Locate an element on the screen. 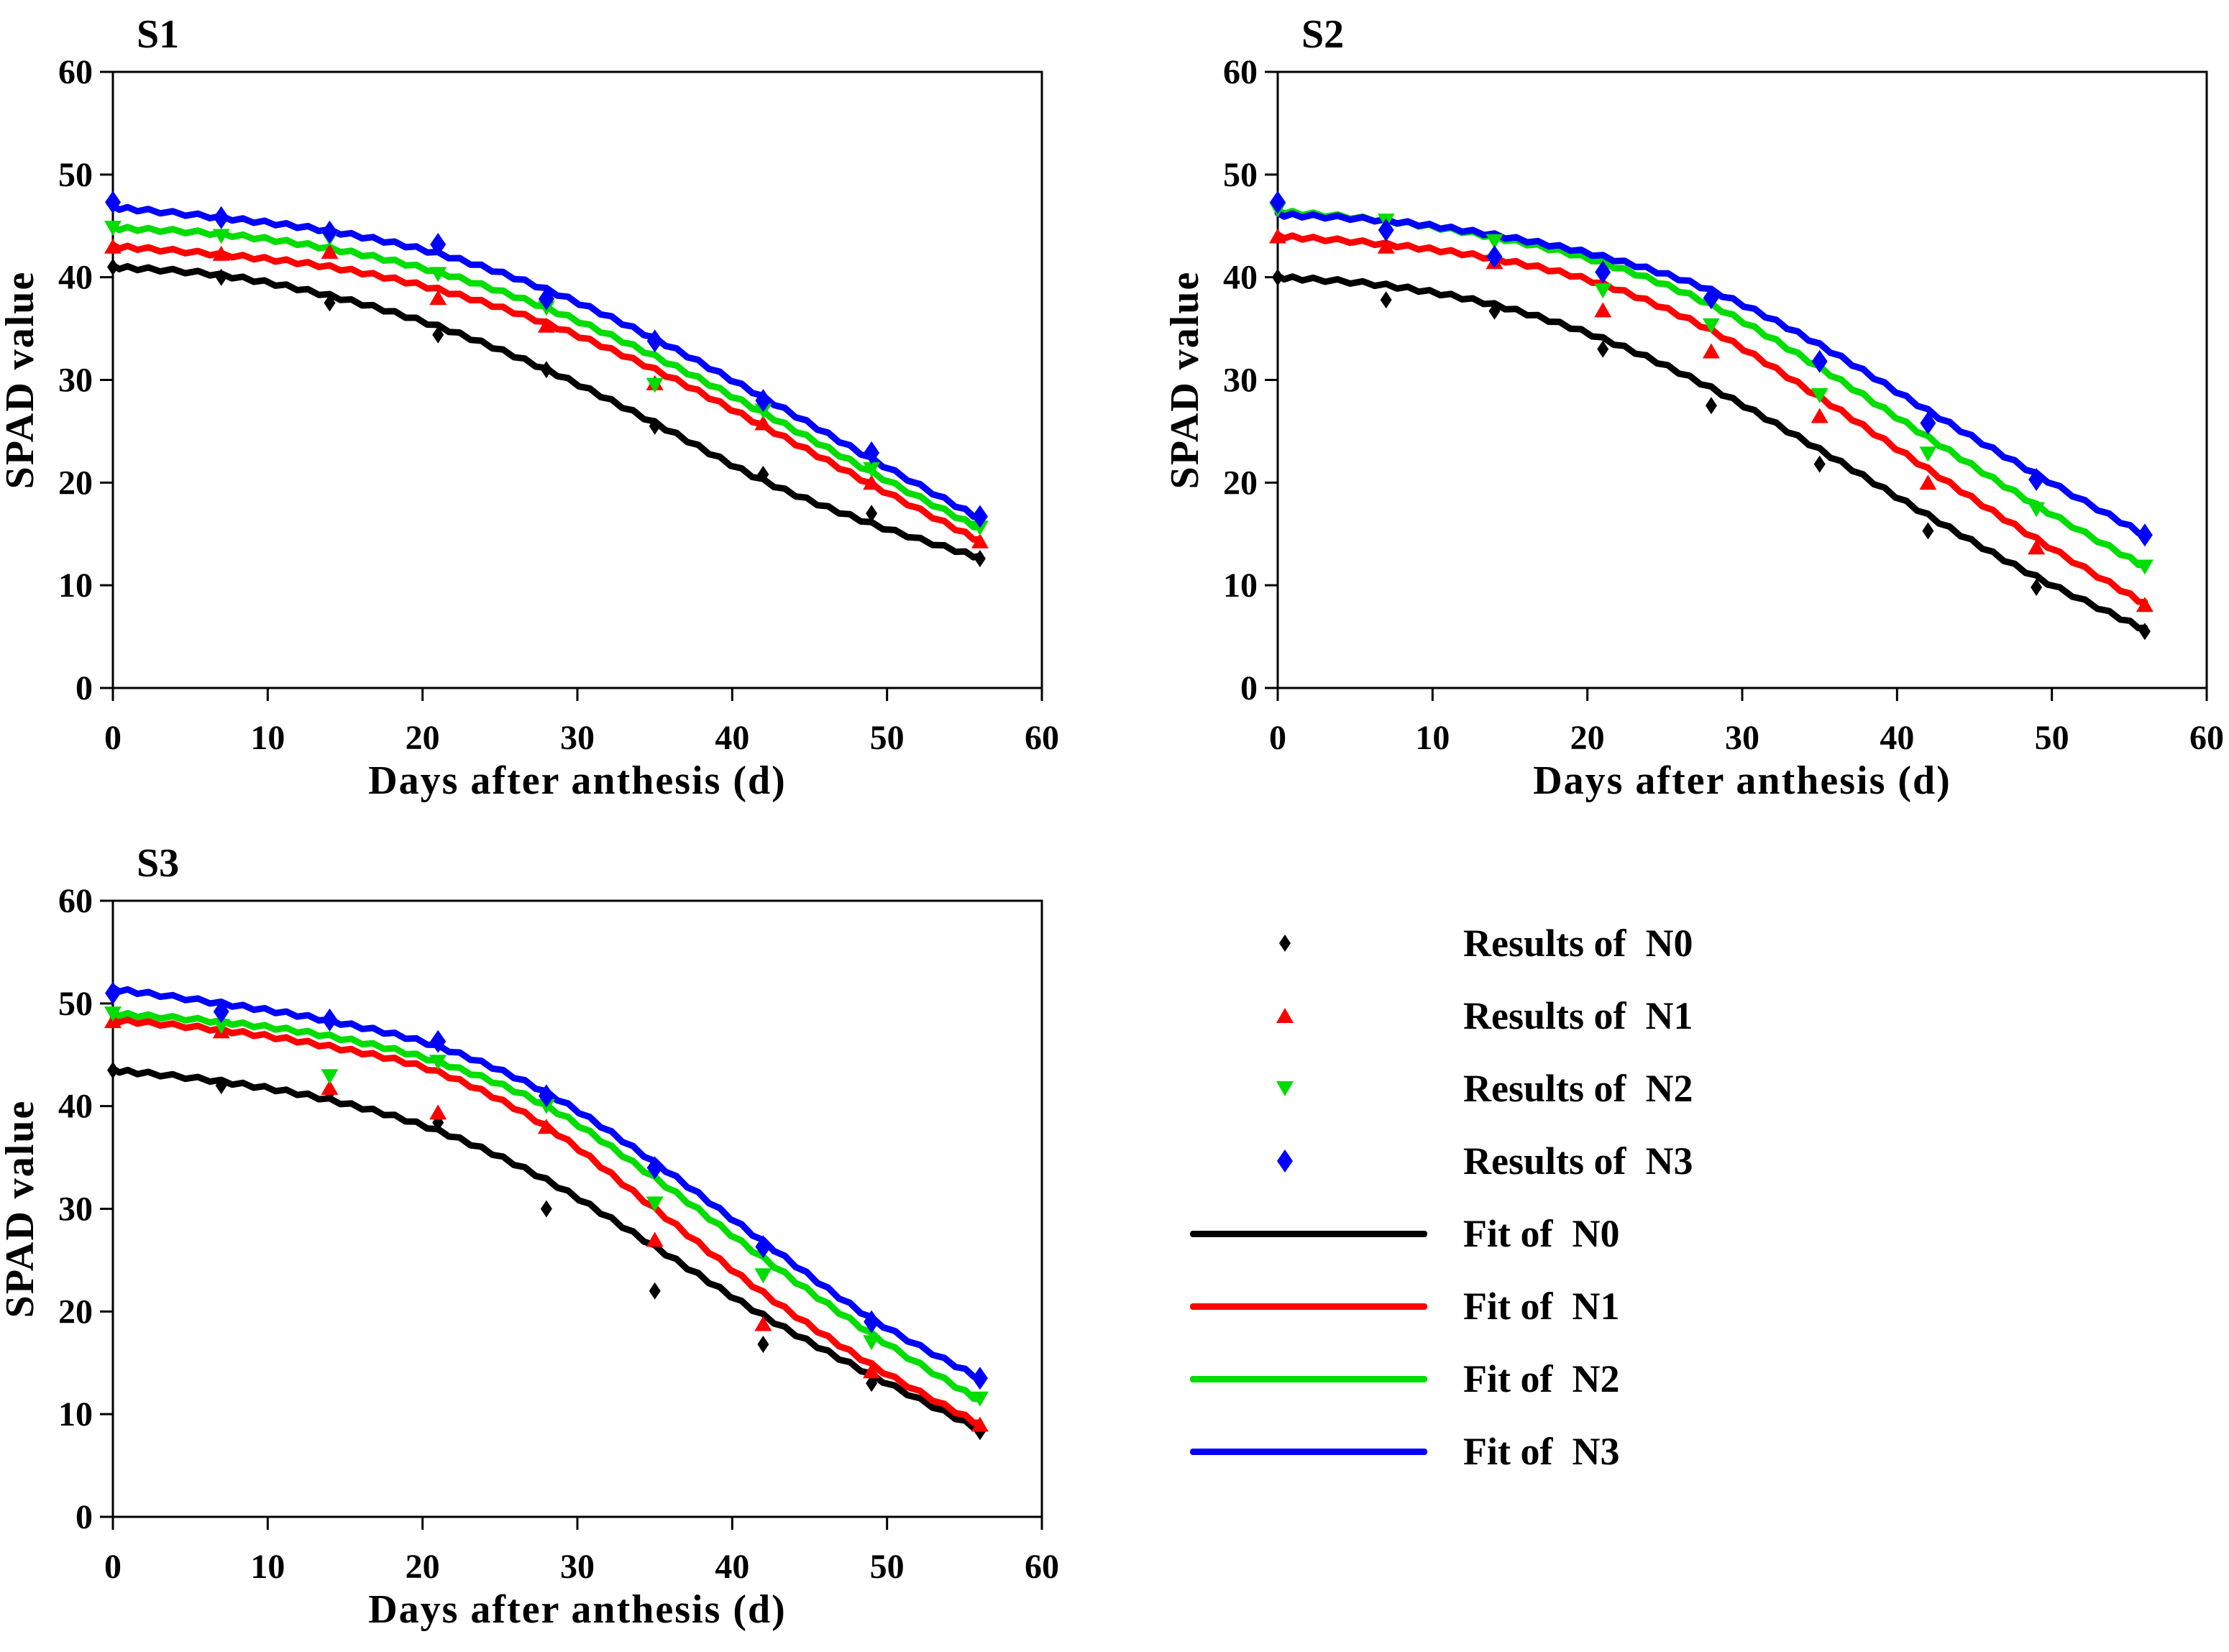 The image size is (2229, 1652). y-tick-label: 40 is located at coordinates (1240, 278).